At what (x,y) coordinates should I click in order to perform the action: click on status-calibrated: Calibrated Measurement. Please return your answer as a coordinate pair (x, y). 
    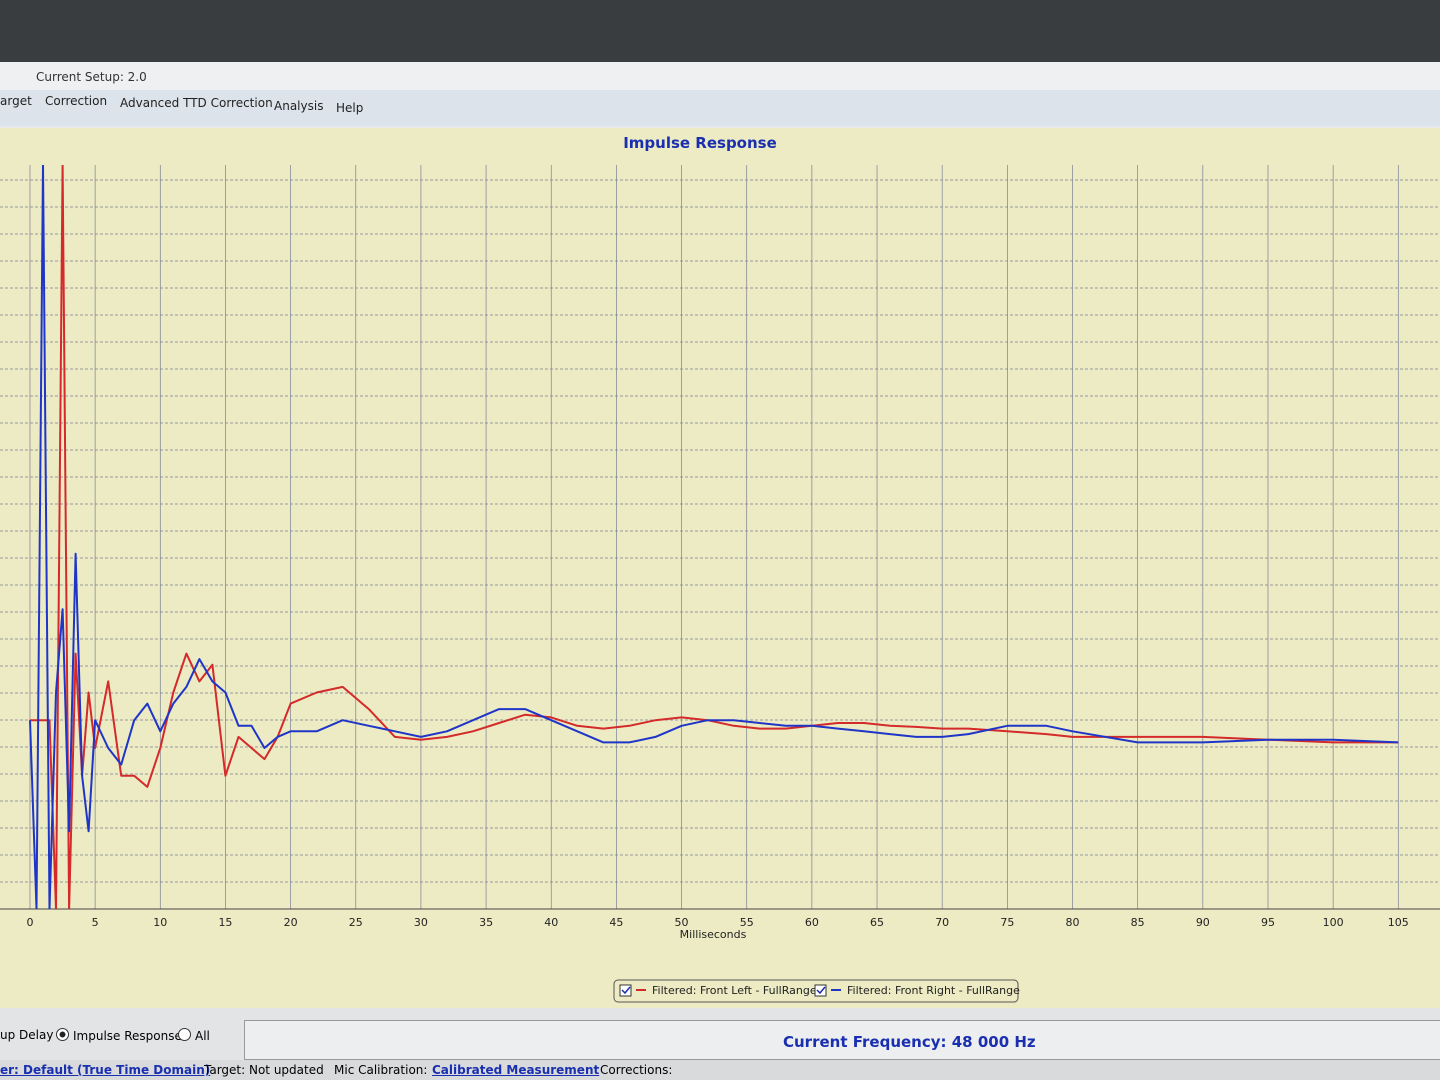
    Looking at the image, I should click on (516, 1070).